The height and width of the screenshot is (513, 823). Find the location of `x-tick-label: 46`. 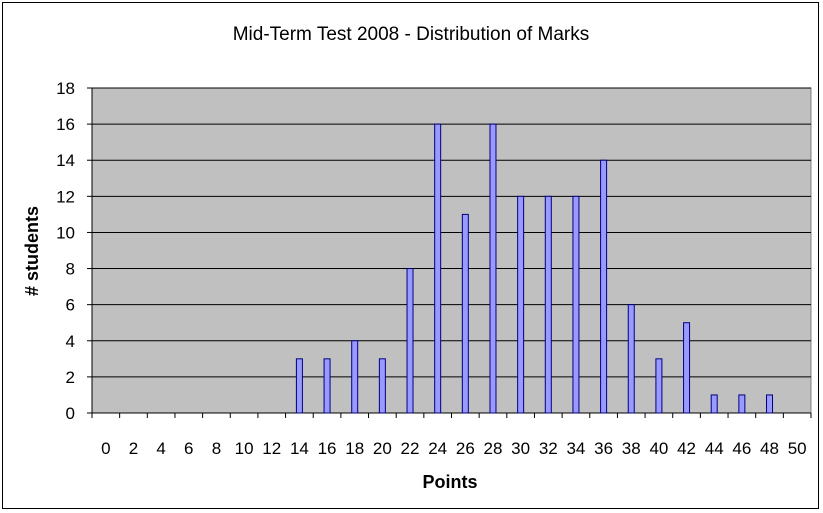

x-tick-label: 46 is located at coordinates (741, 448).